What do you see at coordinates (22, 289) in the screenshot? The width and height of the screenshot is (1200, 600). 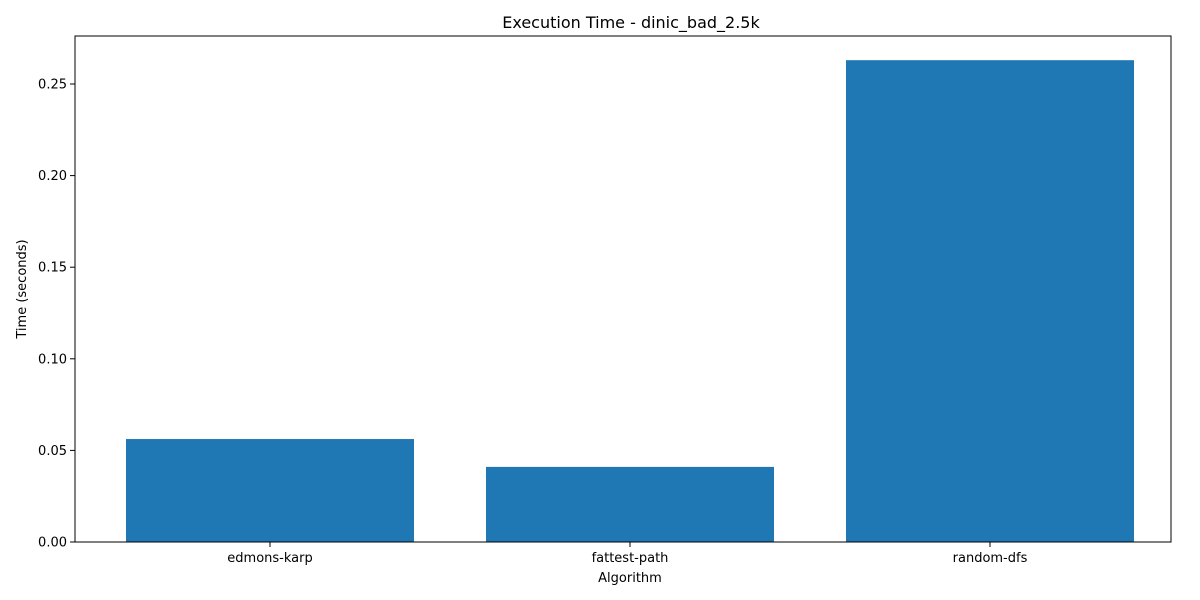 I see `y-axis-label: Time (seconds)` at bounding box center [22, 289].